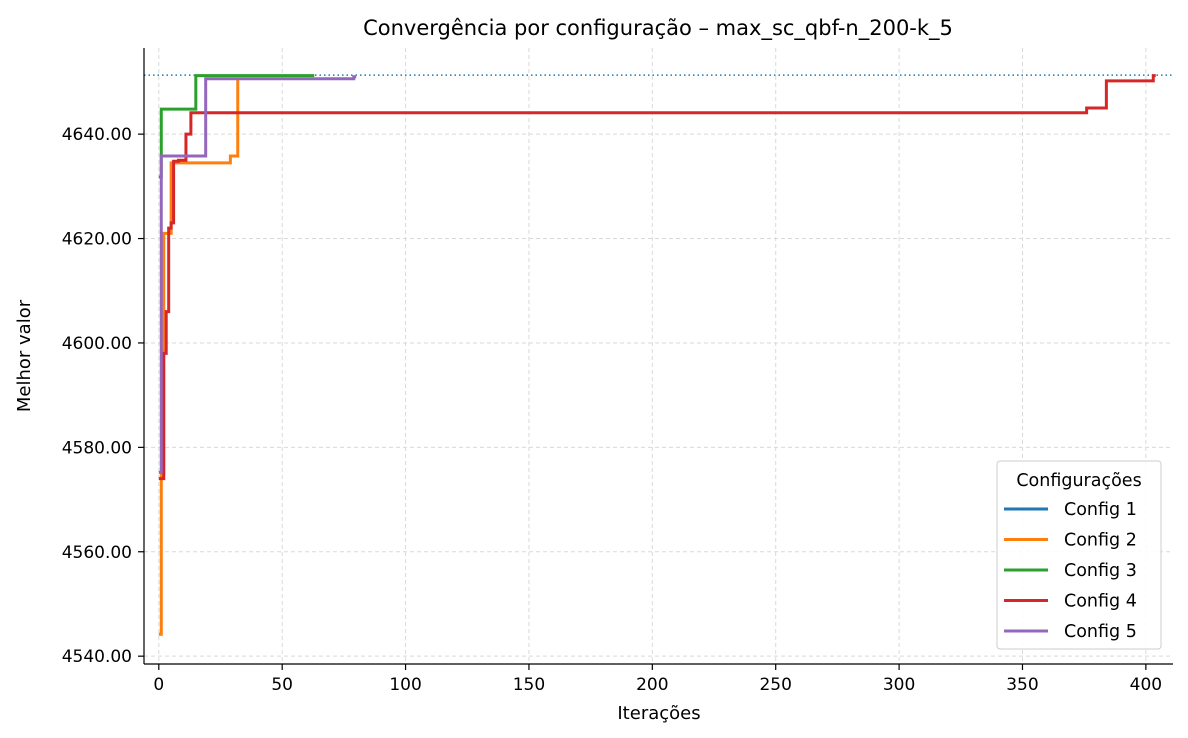 The image size is (1188, 738). What do you see at coordinates (652, 685) in the screenshot?
I see `x-tick-label: 200` at bounding box center [652, 685].